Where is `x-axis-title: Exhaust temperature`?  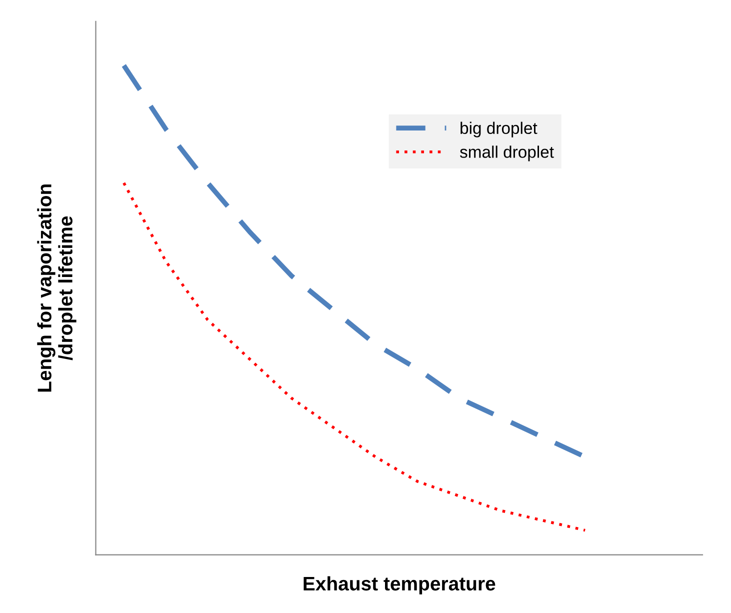 x-axis-title: Exhaust temperature is located at coordinates (400, 585).